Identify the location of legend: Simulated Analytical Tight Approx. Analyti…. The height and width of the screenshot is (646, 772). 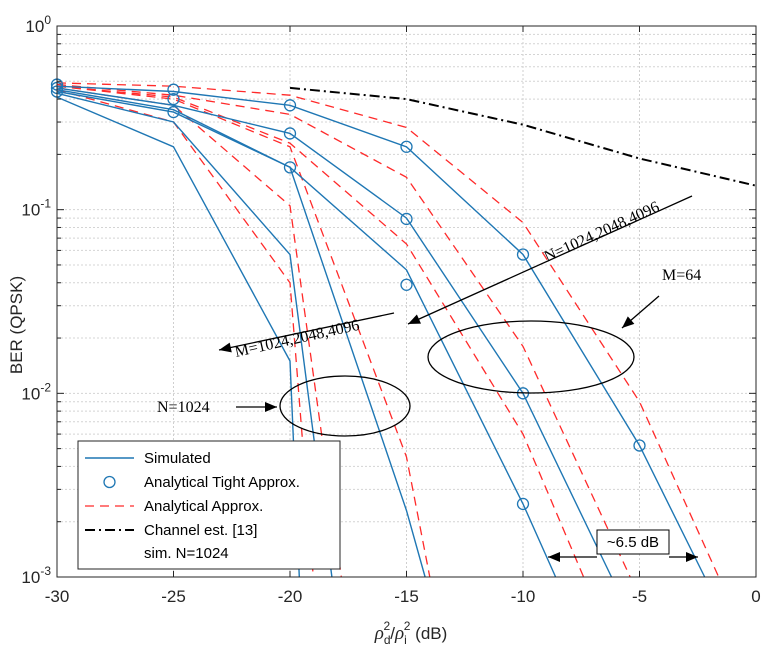
(209, 505).